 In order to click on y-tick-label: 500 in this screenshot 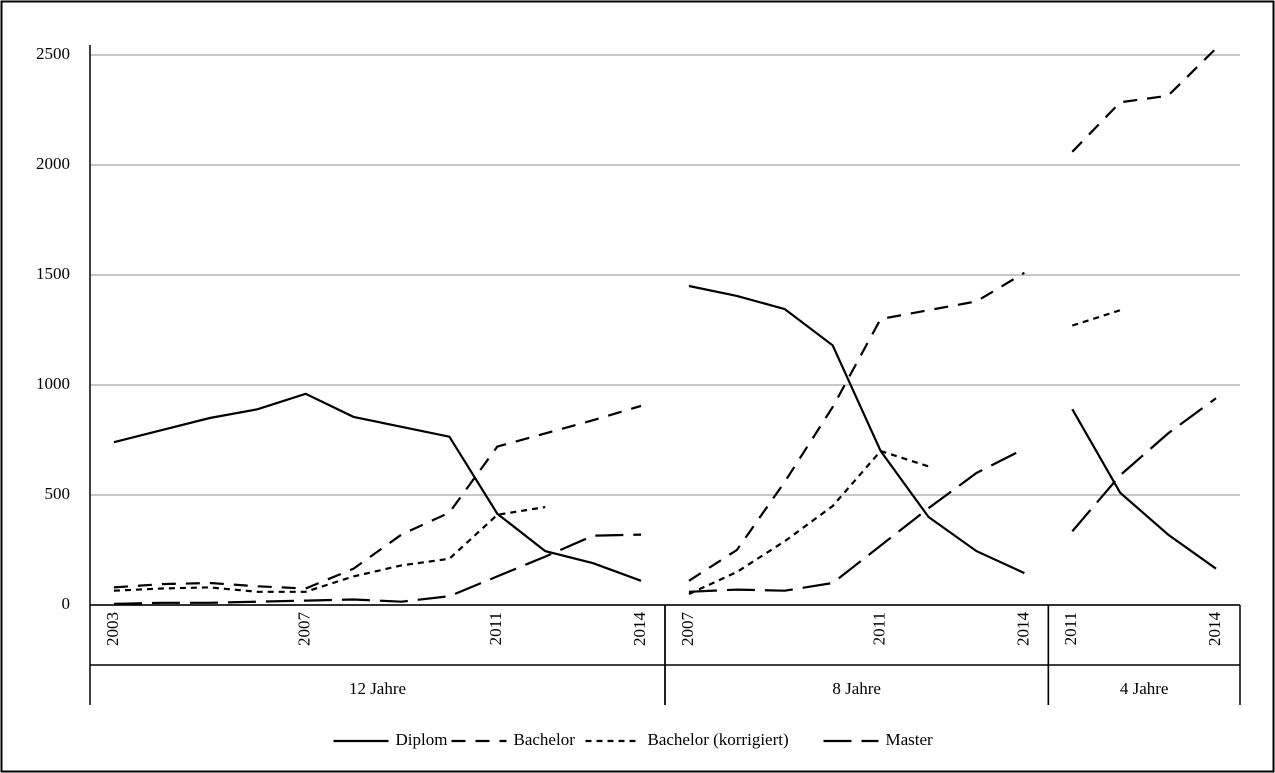, I will do `click(58, 493)`.